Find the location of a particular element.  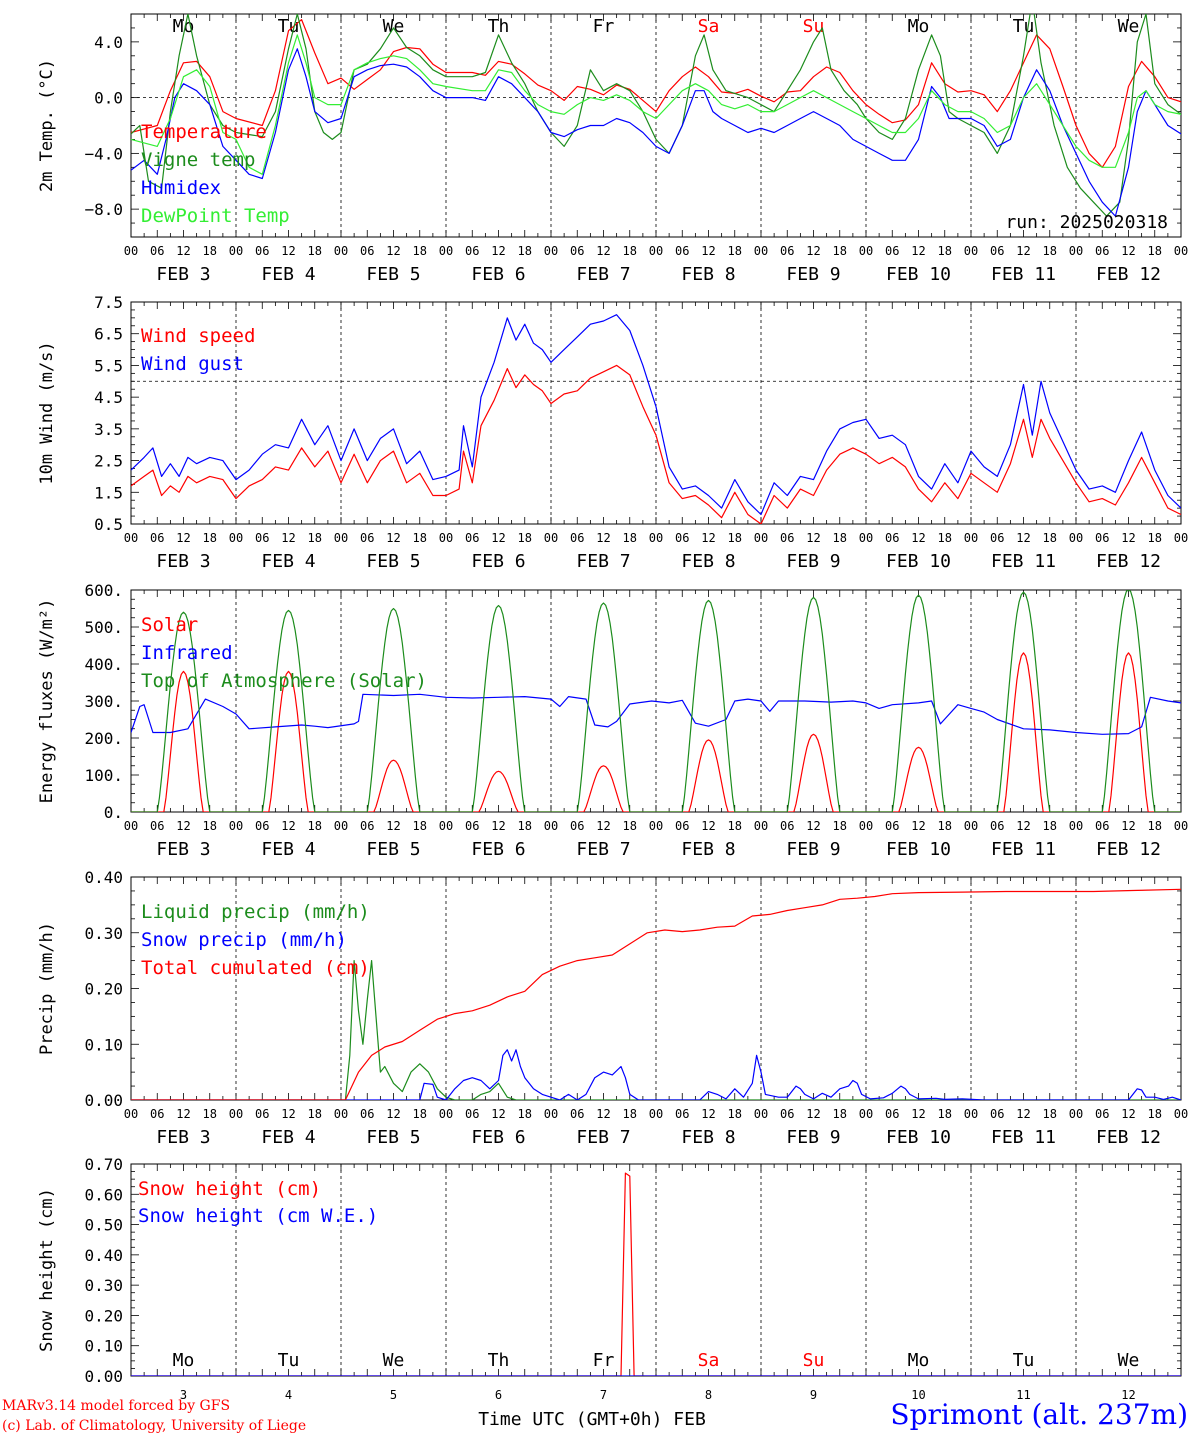

y-axis-label: Energy fluxes (W/m²) is located at coordinates (47, 701).